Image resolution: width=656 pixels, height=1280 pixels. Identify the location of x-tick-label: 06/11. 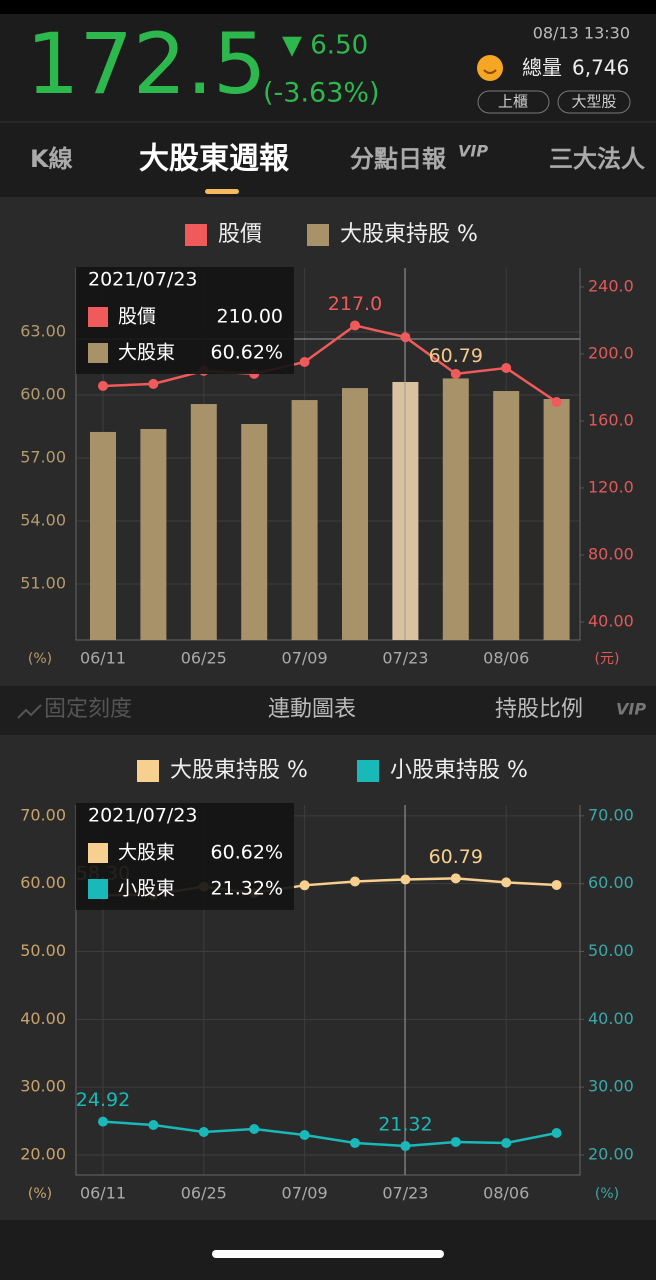
(103, 658).